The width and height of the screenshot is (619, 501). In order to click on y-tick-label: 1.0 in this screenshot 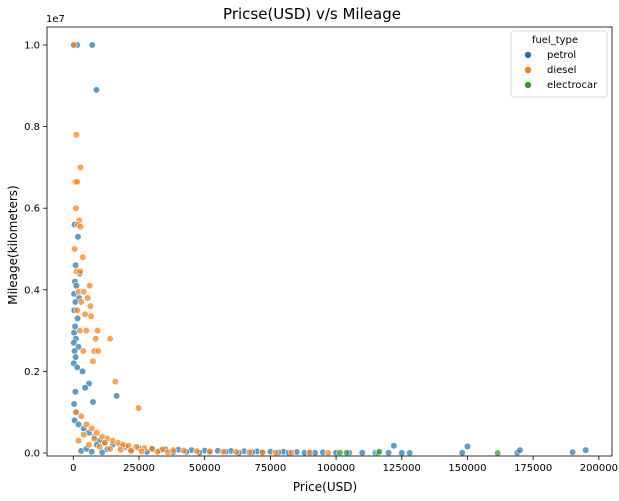, I will do `click(32, 46)`.